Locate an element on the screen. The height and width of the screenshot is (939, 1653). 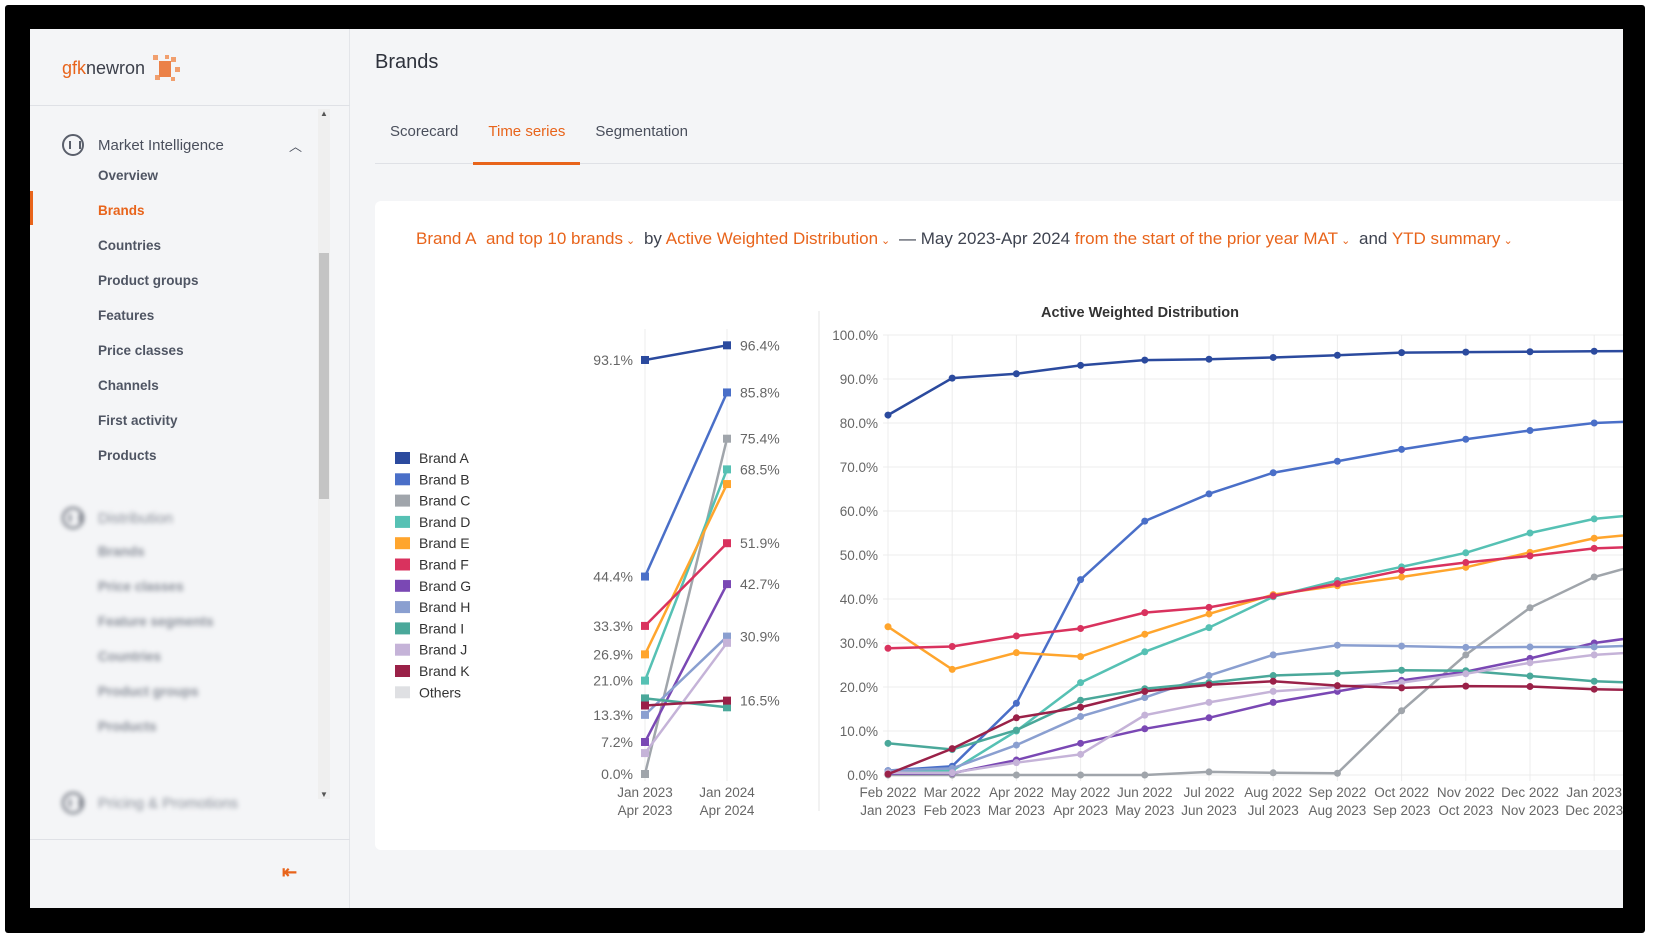
legend-label: Brand F is located at coordinates (444, 565).